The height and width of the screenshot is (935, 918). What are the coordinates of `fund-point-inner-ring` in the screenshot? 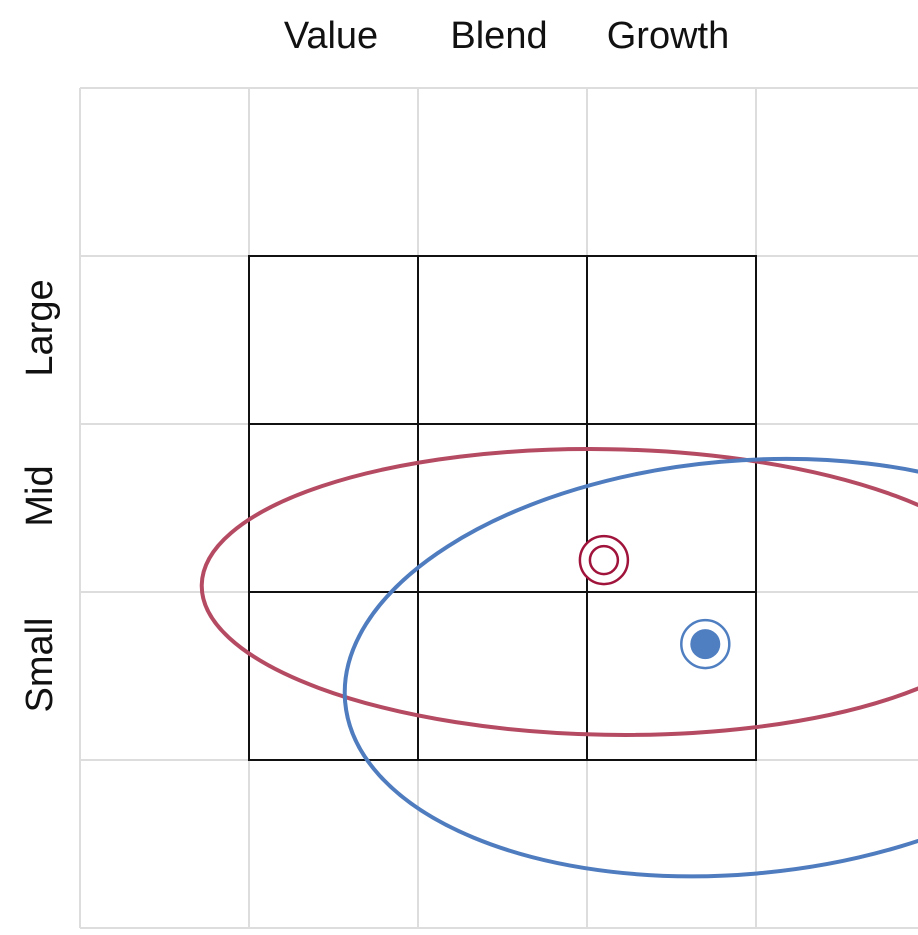 It's located at (604, 560).